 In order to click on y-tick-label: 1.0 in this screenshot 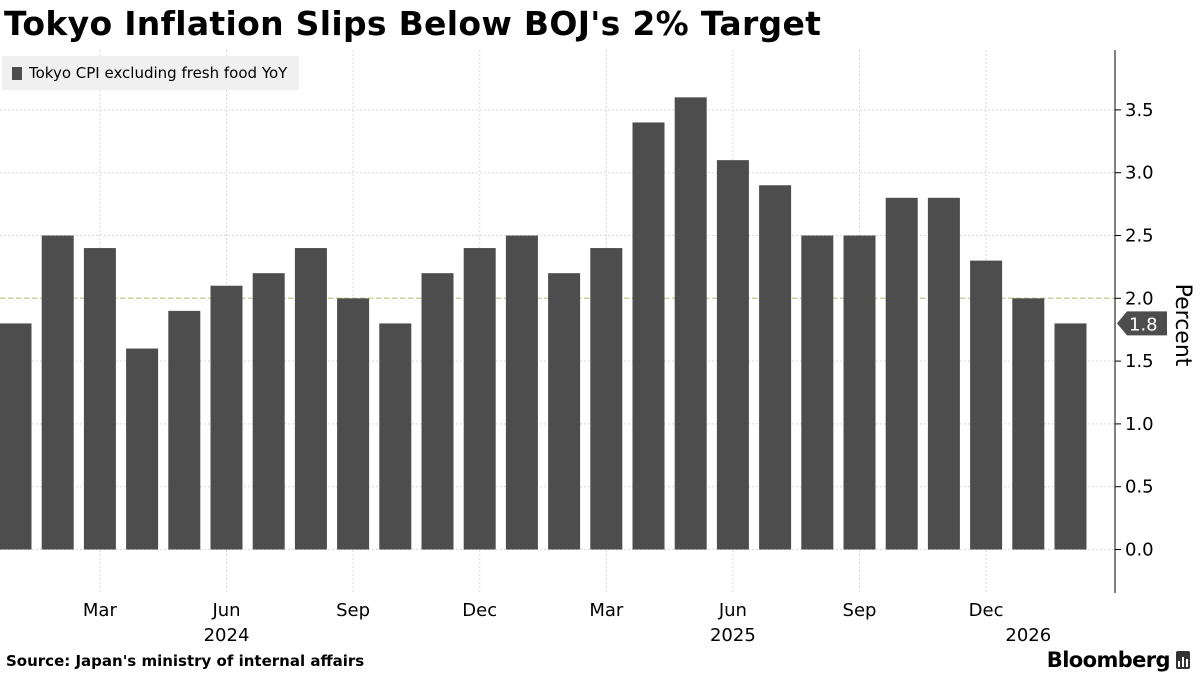, I will do `click(1139, 424)`.